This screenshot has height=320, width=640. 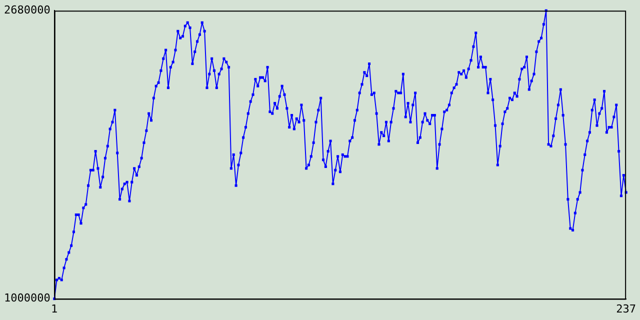 What do you see at coordinates (27, 298) in the screenshot?
I see `y-tick-label: 1000000` at bounding box center [27, 298].